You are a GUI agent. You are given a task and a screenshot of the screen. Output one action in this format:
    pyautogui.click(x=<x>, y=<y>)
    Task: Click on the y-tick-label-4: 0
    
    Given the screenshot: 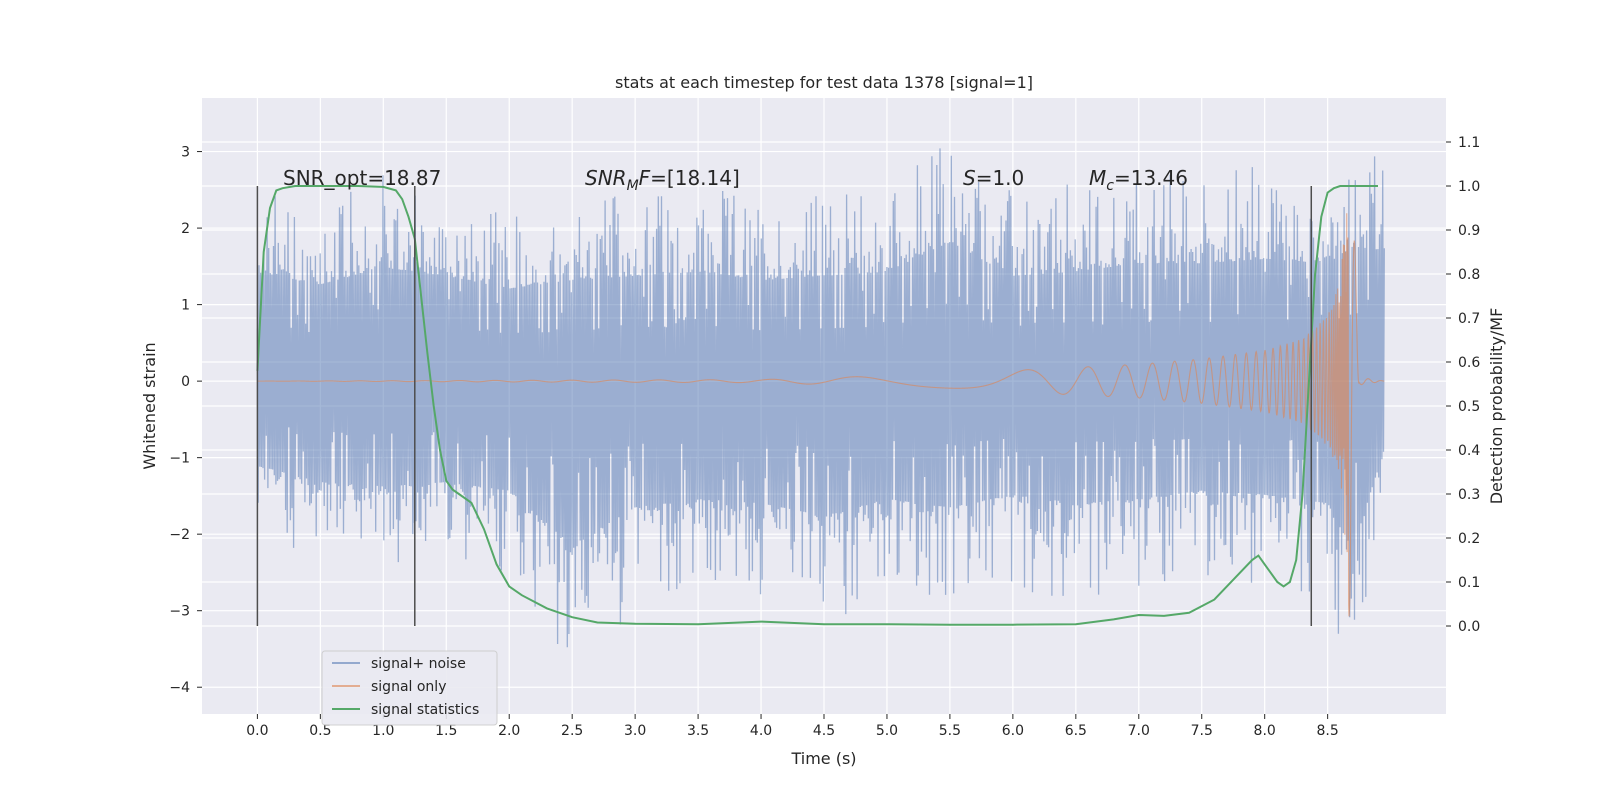 What is the action you would take?
    pyautogui.click(x=185, y=382)
    